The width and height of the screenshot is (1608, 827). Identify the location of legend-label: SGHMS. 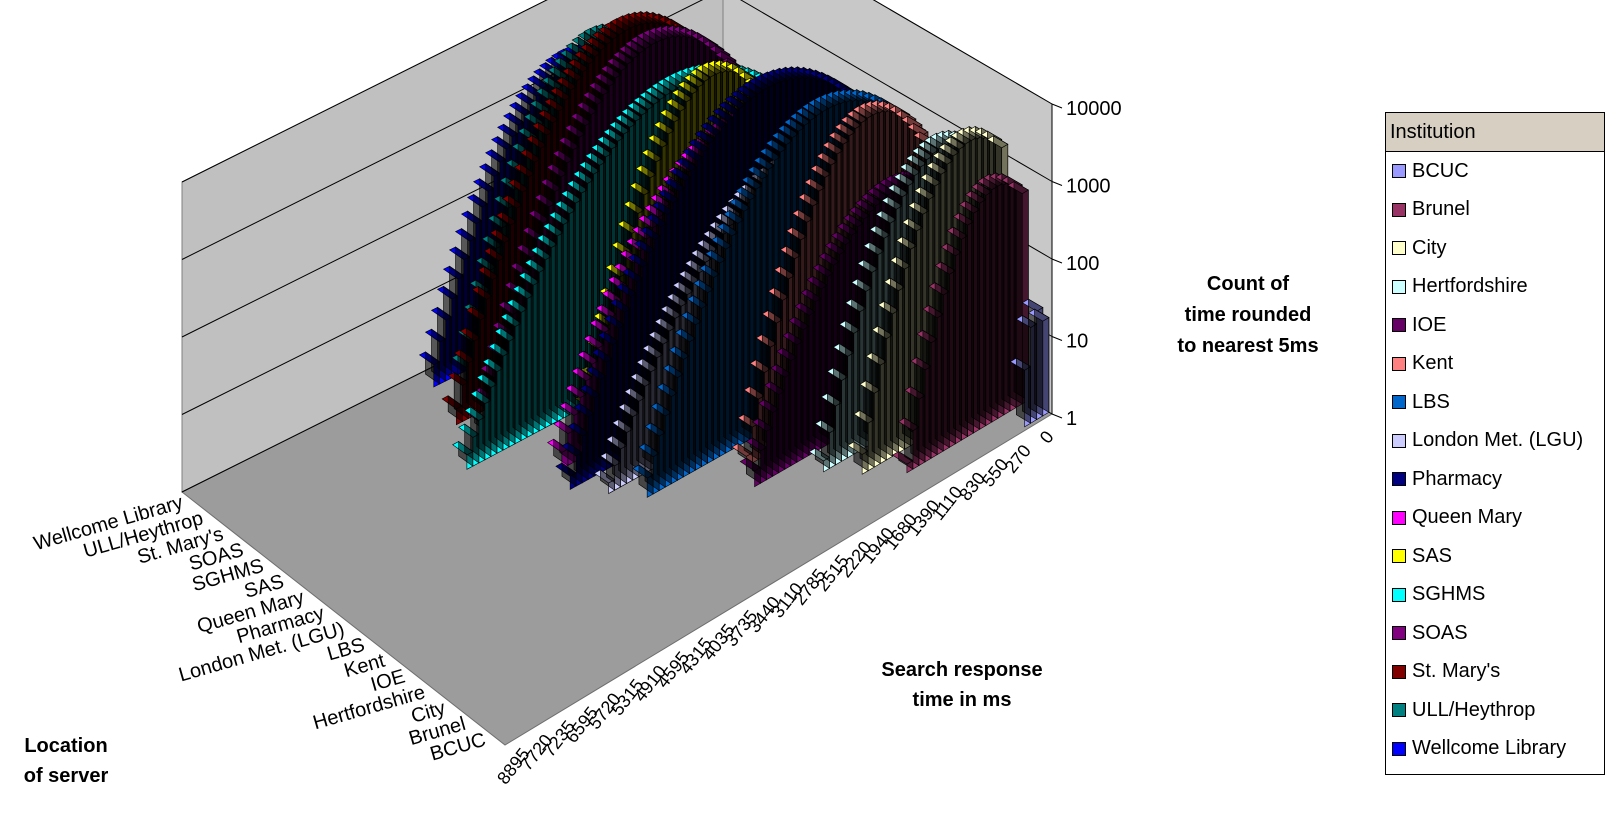
(1449, 594).